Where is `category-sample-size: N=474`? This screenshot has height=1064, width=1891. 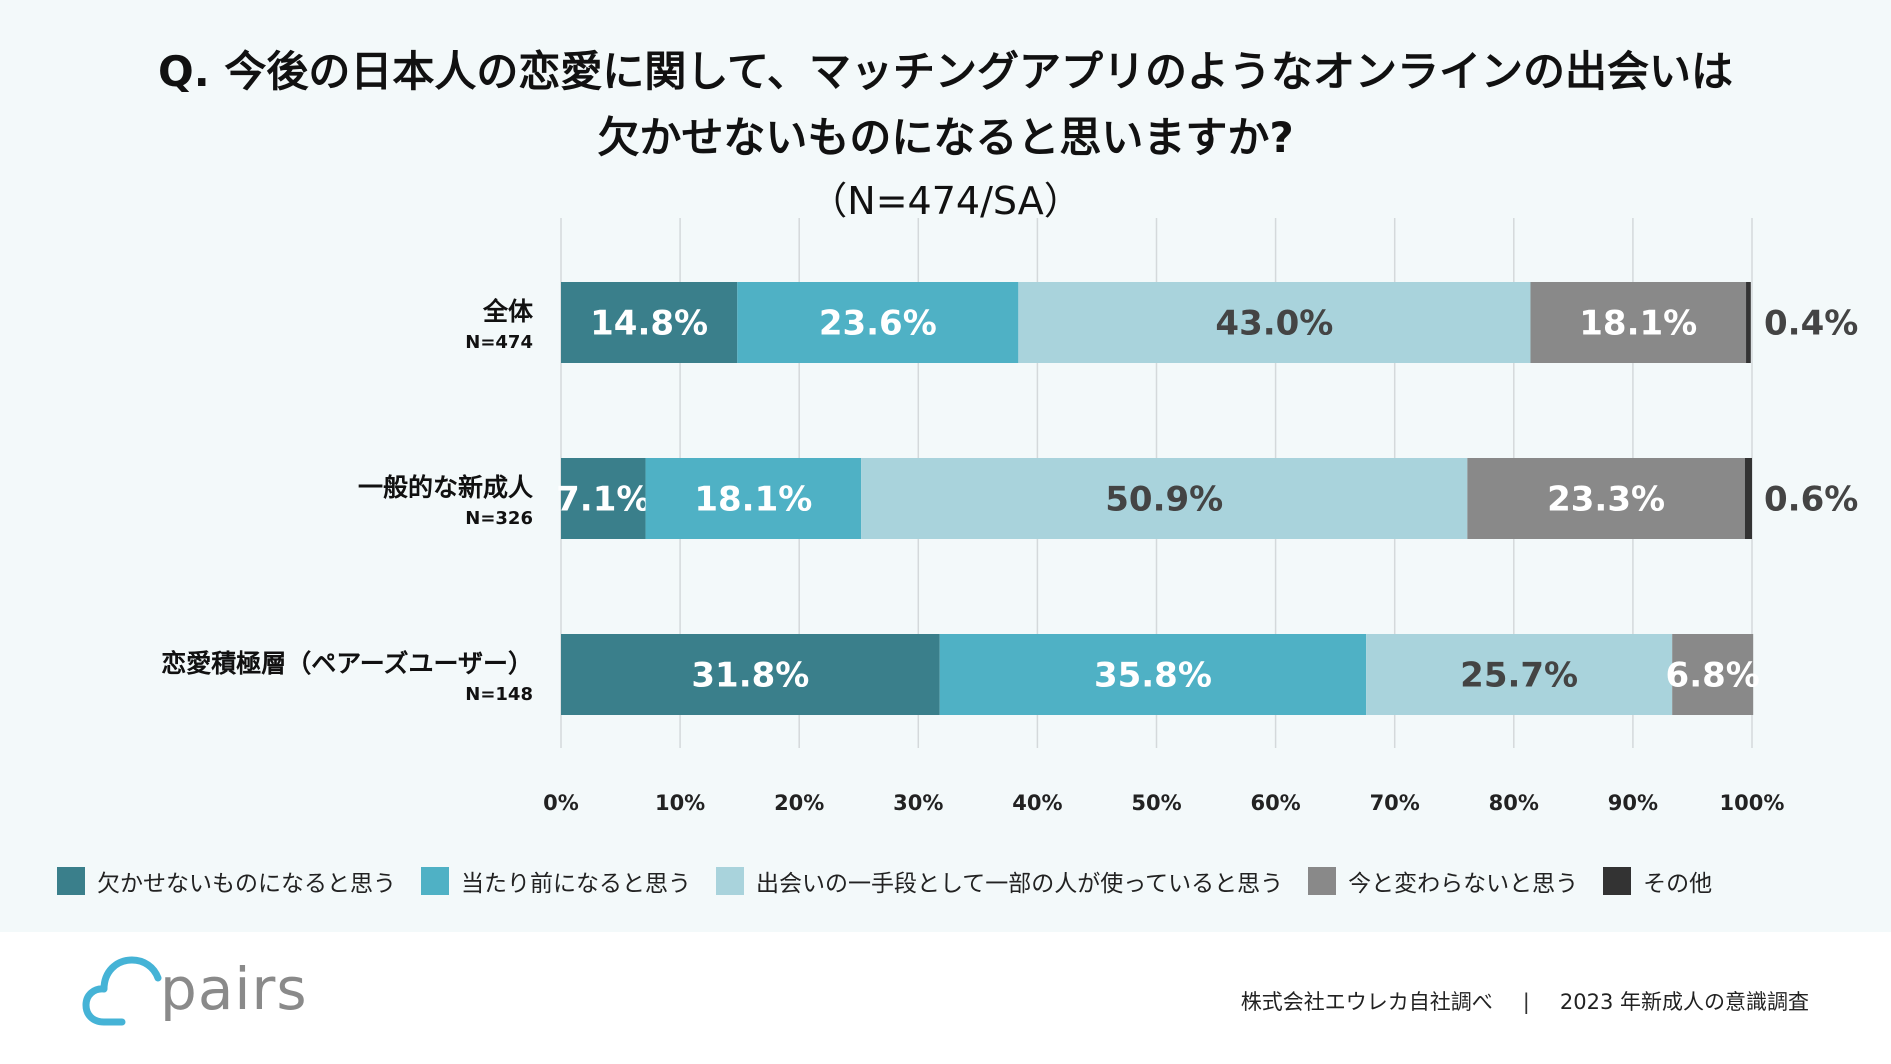
category-sample-size: N=474 is located at coordinates (499, 342).